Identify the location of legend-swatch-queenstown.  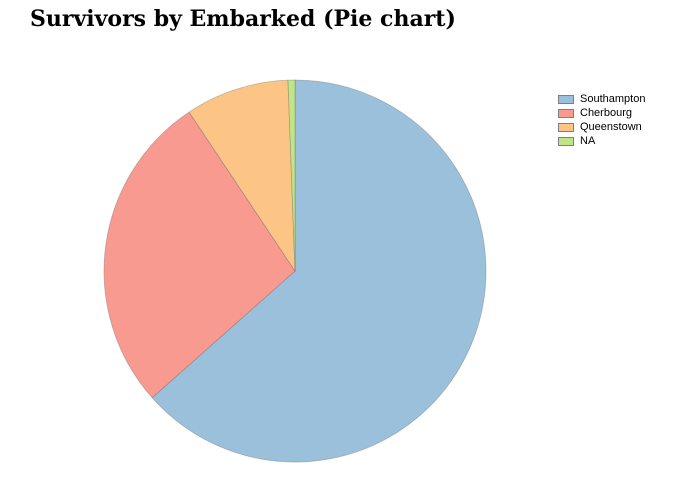
(566, 127).